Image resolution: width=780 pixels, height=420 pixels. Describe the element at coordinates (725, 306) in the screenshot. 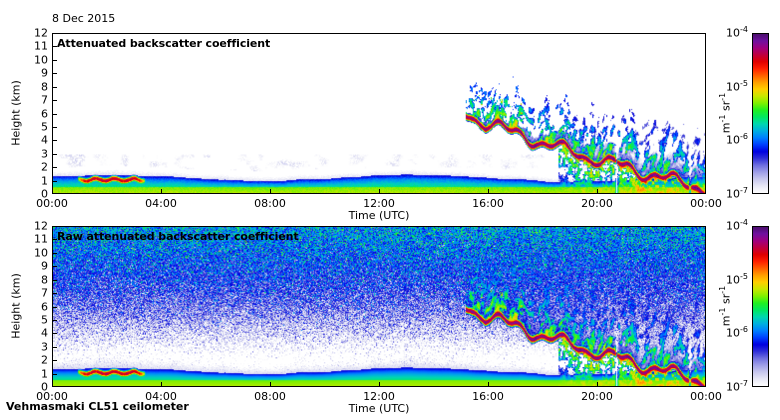

I see `colorbar-unit-raw: m-1 sr-1` at that location.